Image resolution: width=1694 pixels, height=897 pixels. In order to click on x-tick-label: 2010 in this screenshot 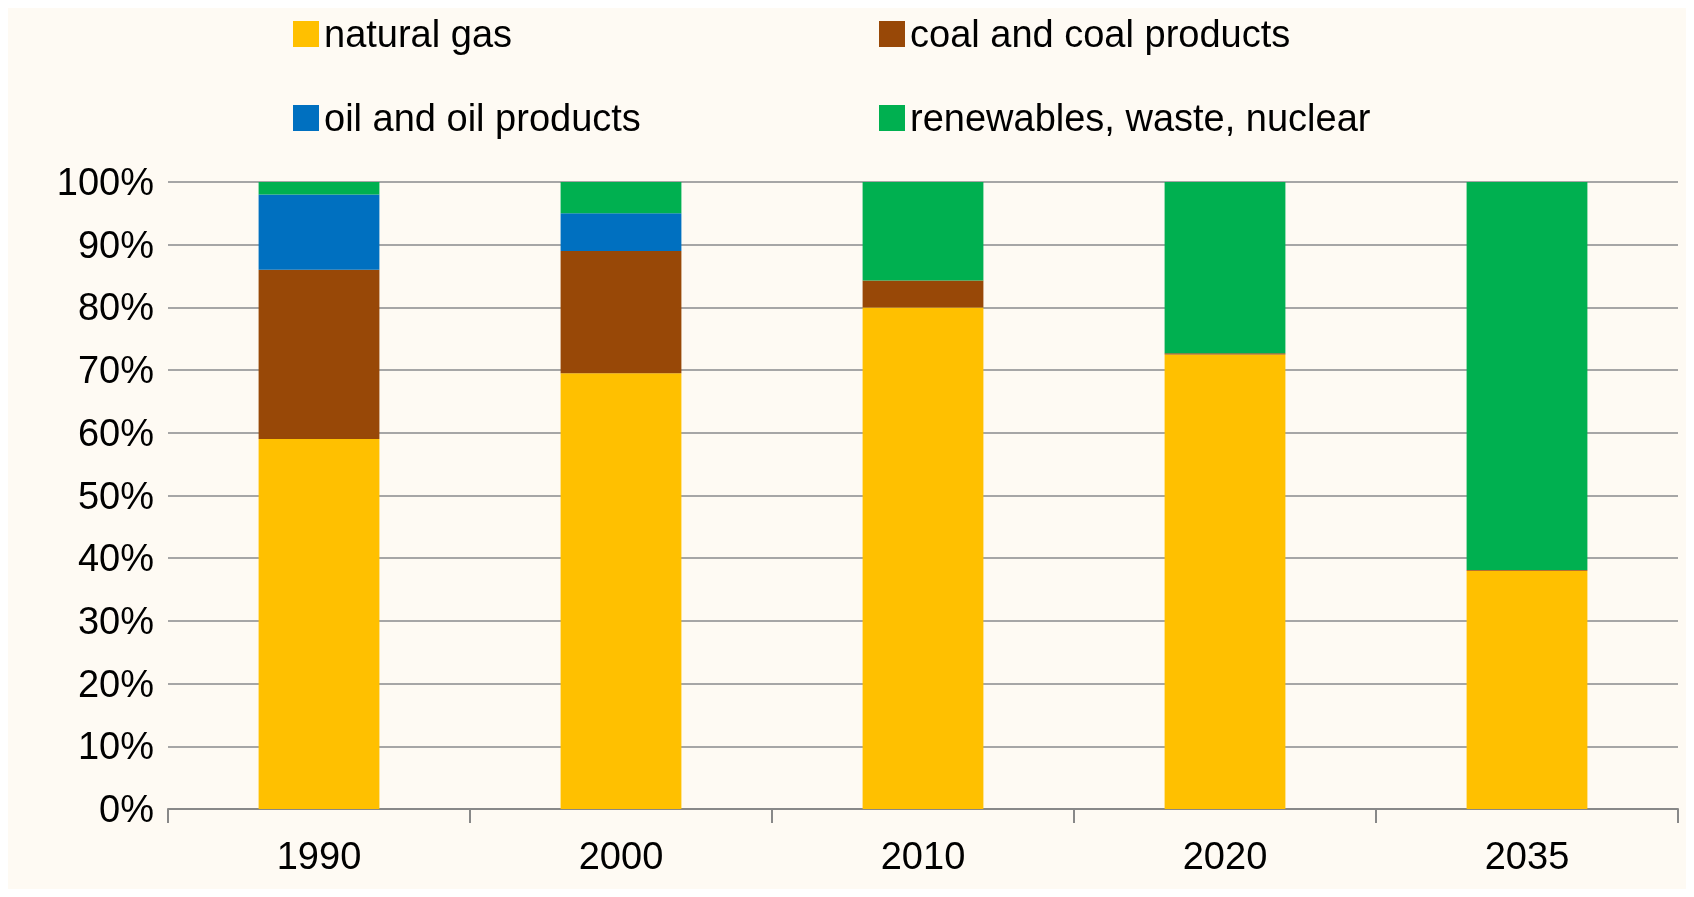, I will do `click(923, 856)`.